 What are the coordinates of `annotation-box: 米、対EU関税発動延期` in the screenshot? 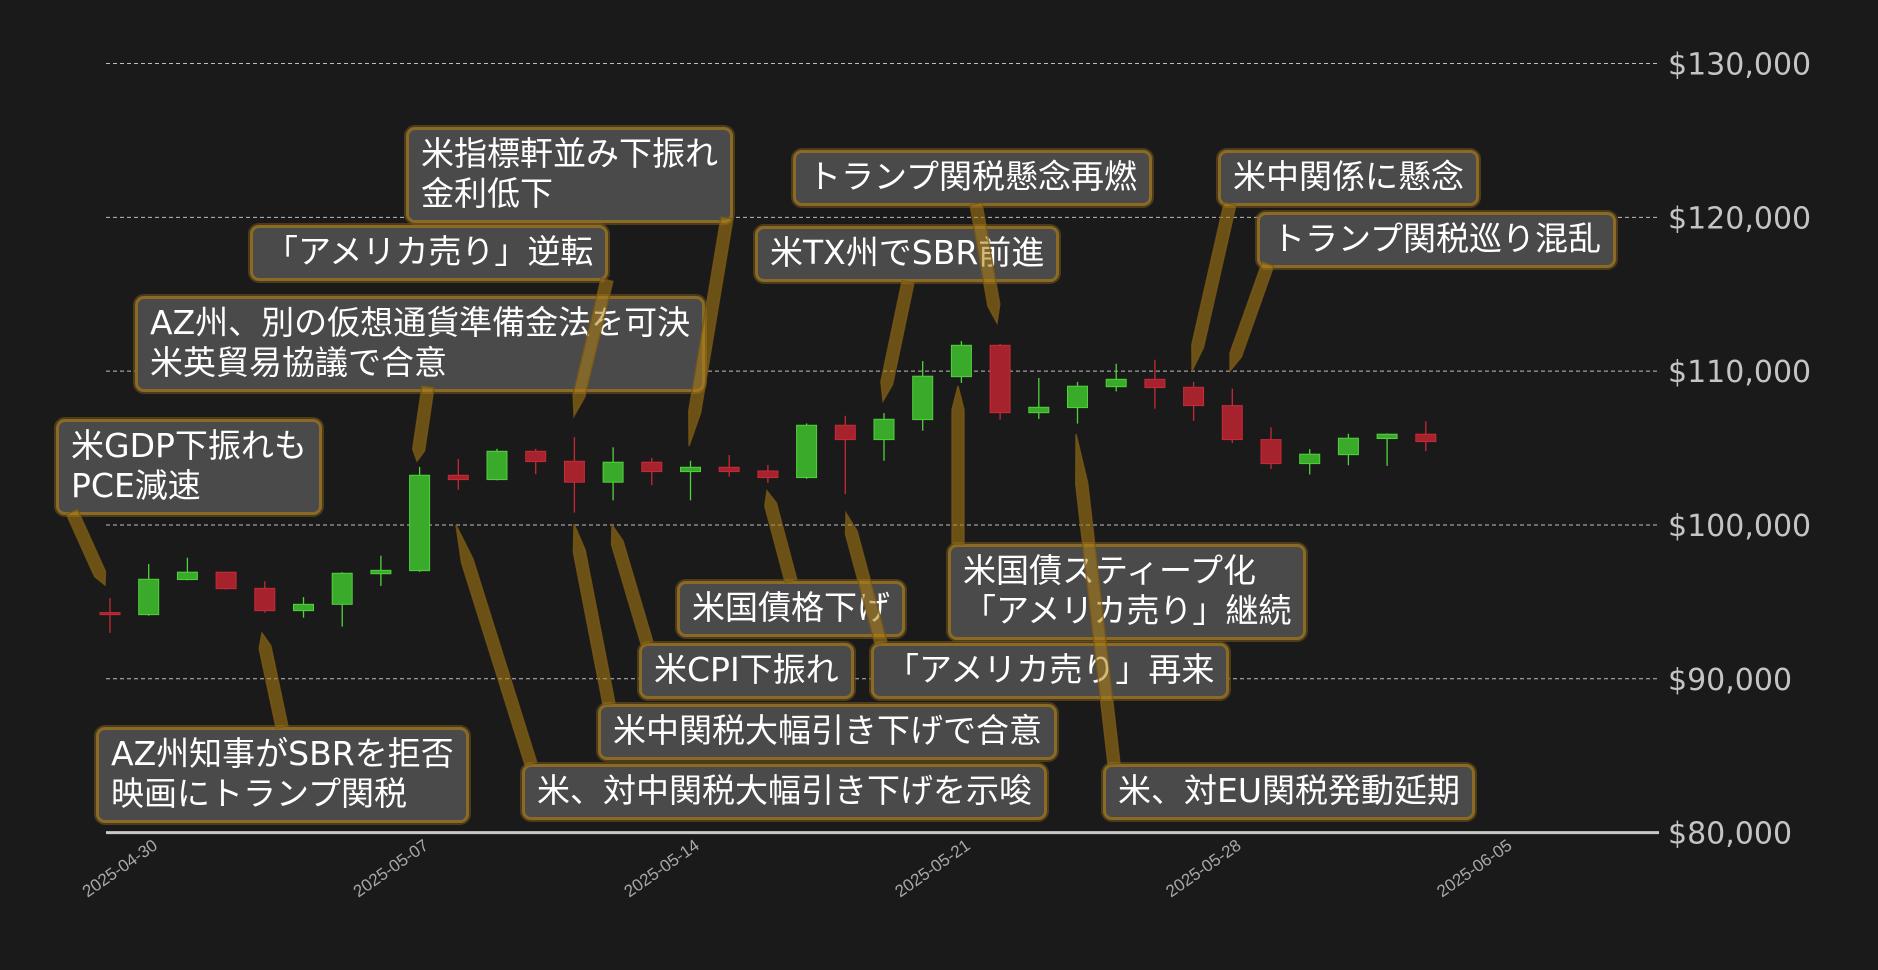 It's located at (1289, 792).